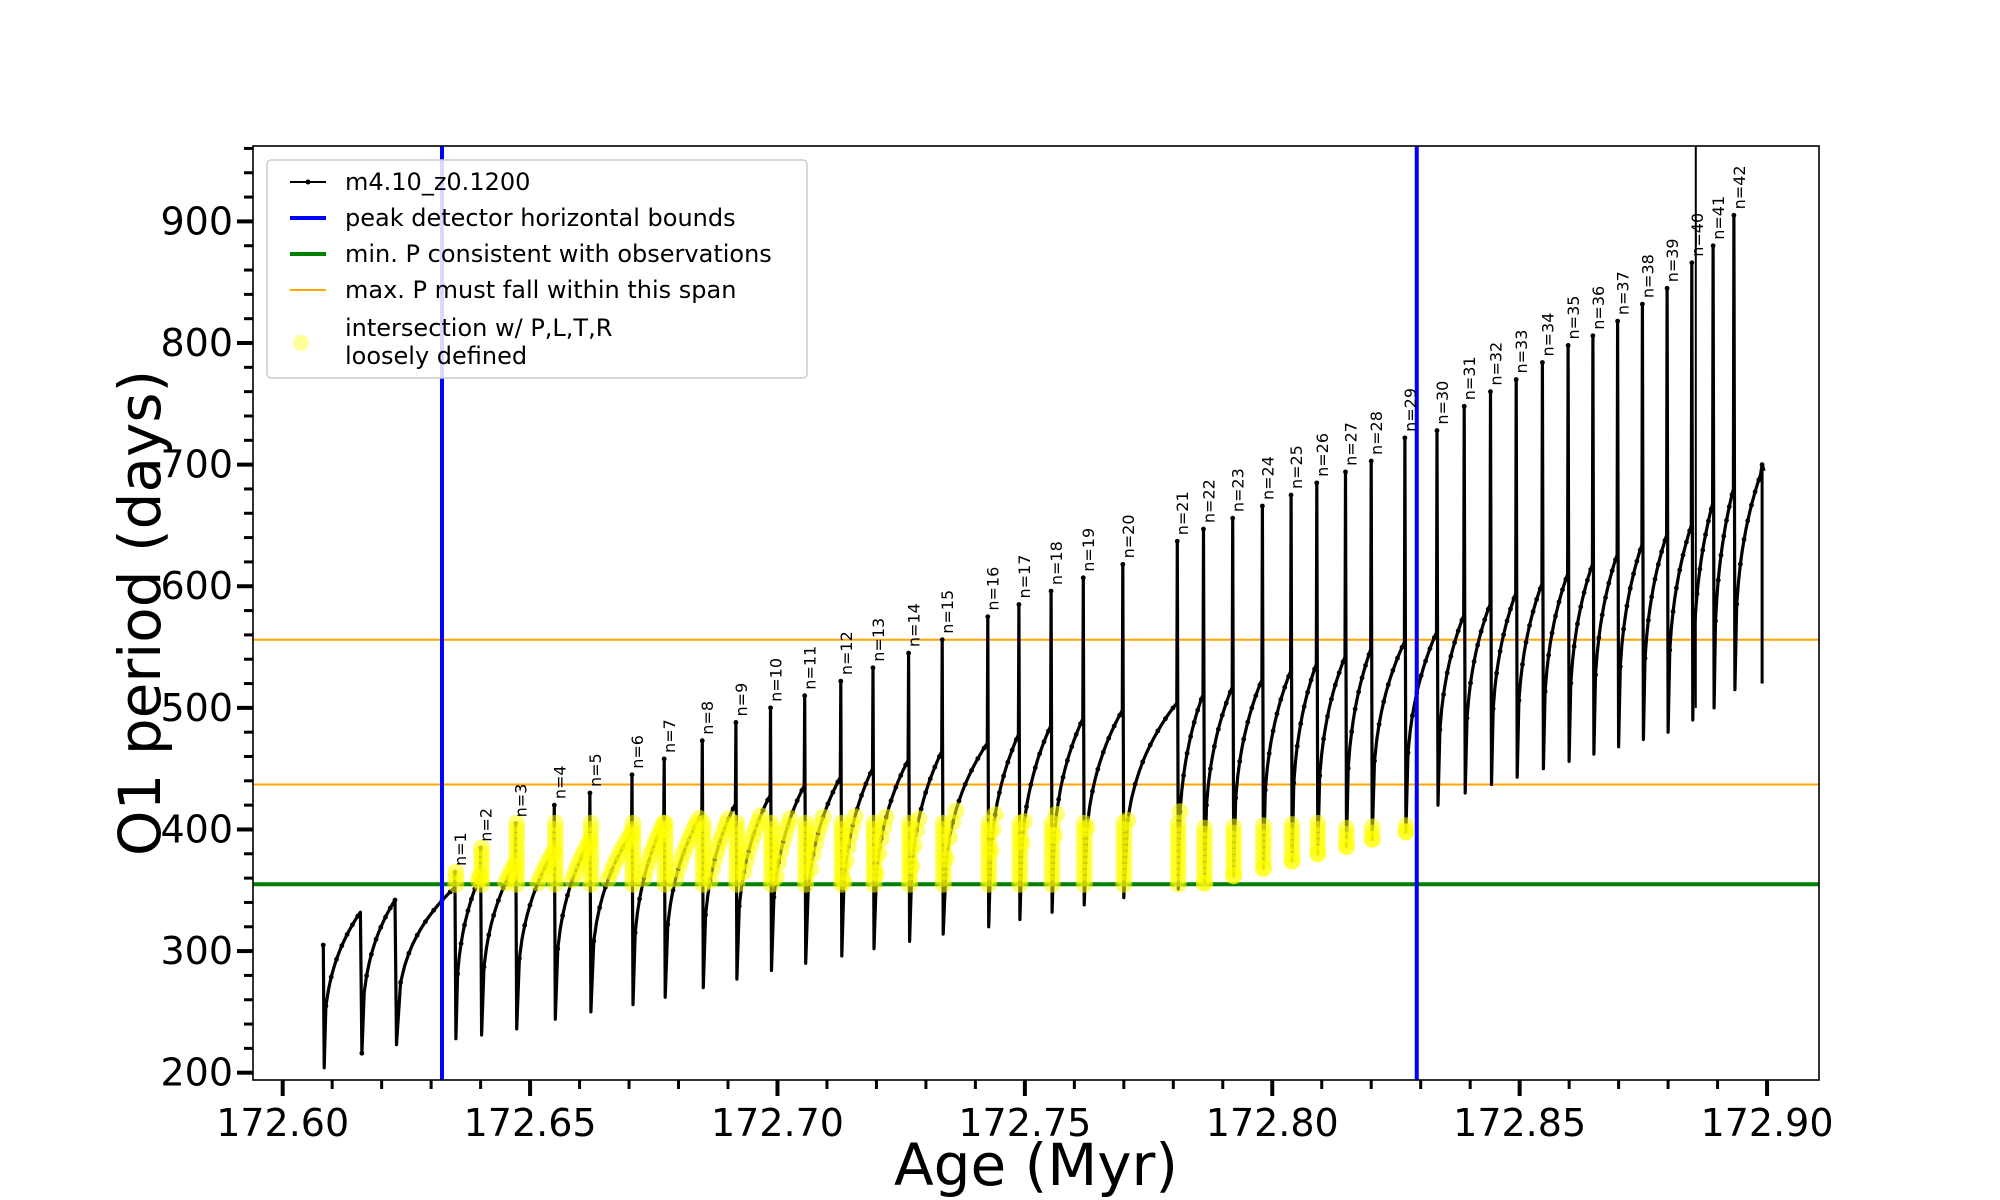 The height and width of the screenshot is (1200, 2000). I want to click on legend-label: max. P must fall within this span, so click(540, 290).